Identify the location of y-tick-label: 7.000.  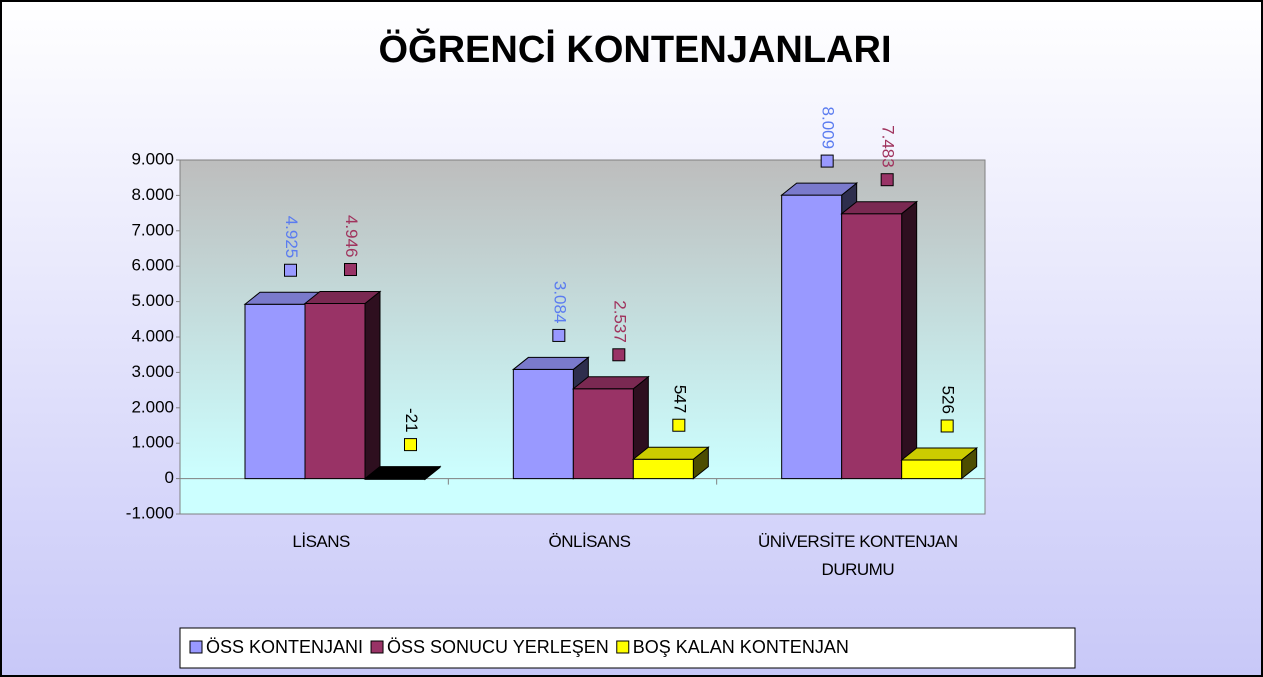
(152, 229).